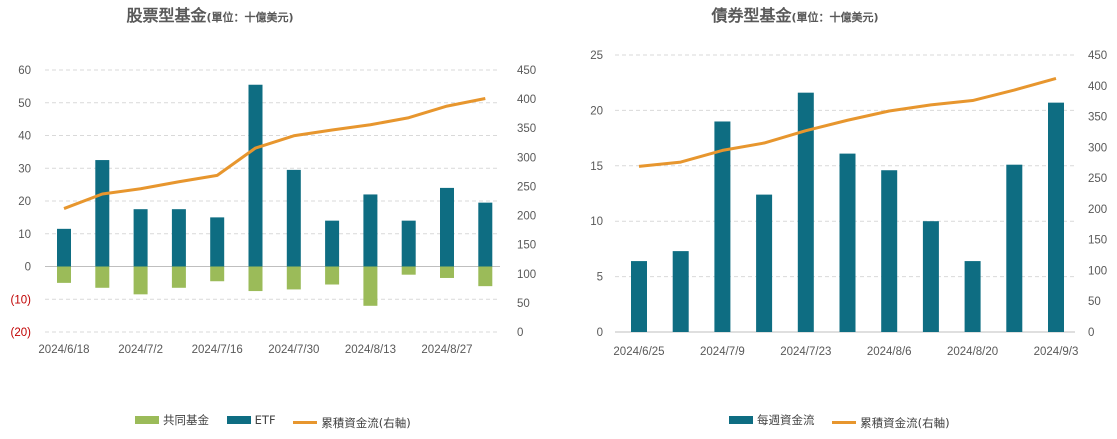  Describe the element at coordinates (786, 420) in the screenshot. I see `legend-label-weekly: 每週資金流` at that location.